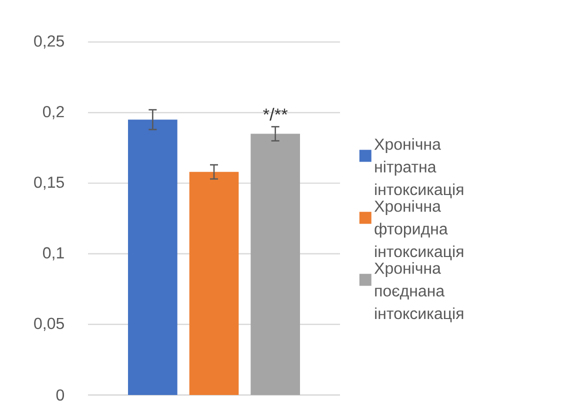 The width and height of the screenshot is (577, 416). Describe the element at coordinates (419, 230) in the screenshot. I see `legend-label: Хронічна фторидна інтоксикація` at that location.